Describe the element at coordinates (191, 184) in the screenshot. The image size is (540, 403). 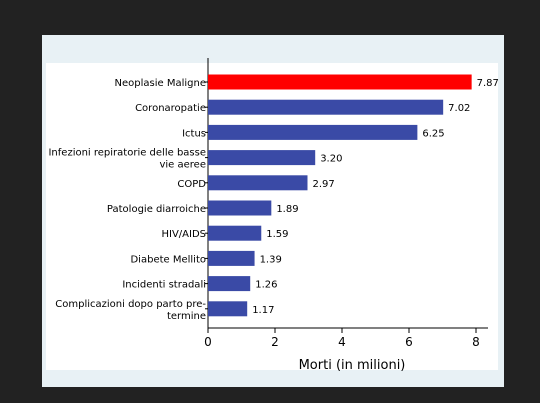
I see `category-label: COPD` at that location.